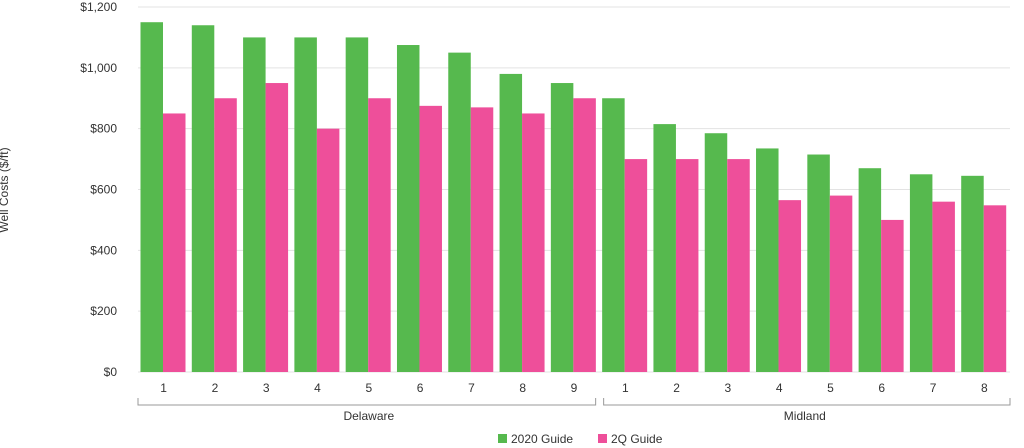 This screenshot has height=448, width=1024. What do you see at coordinates (637, 439) in the screenshot?
I see `legend-label: 2Q Guide` at bounding box center [637, 439].